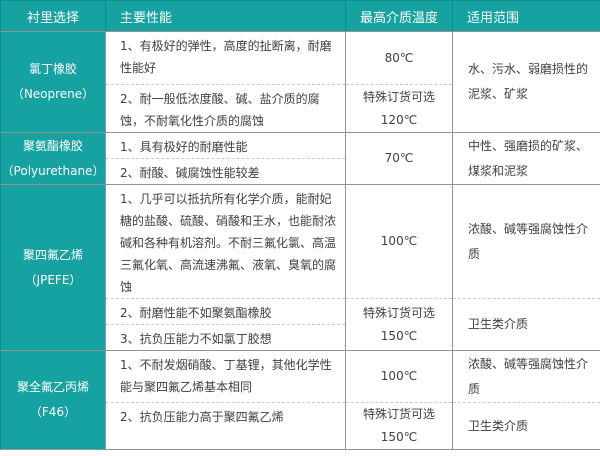 The image size is (600, 456). Describe the element at coordinates (226, 312) in the screenshot. I see `performance-cell: 2、耐磨性能不如聚氨酯橡胶` at that location.